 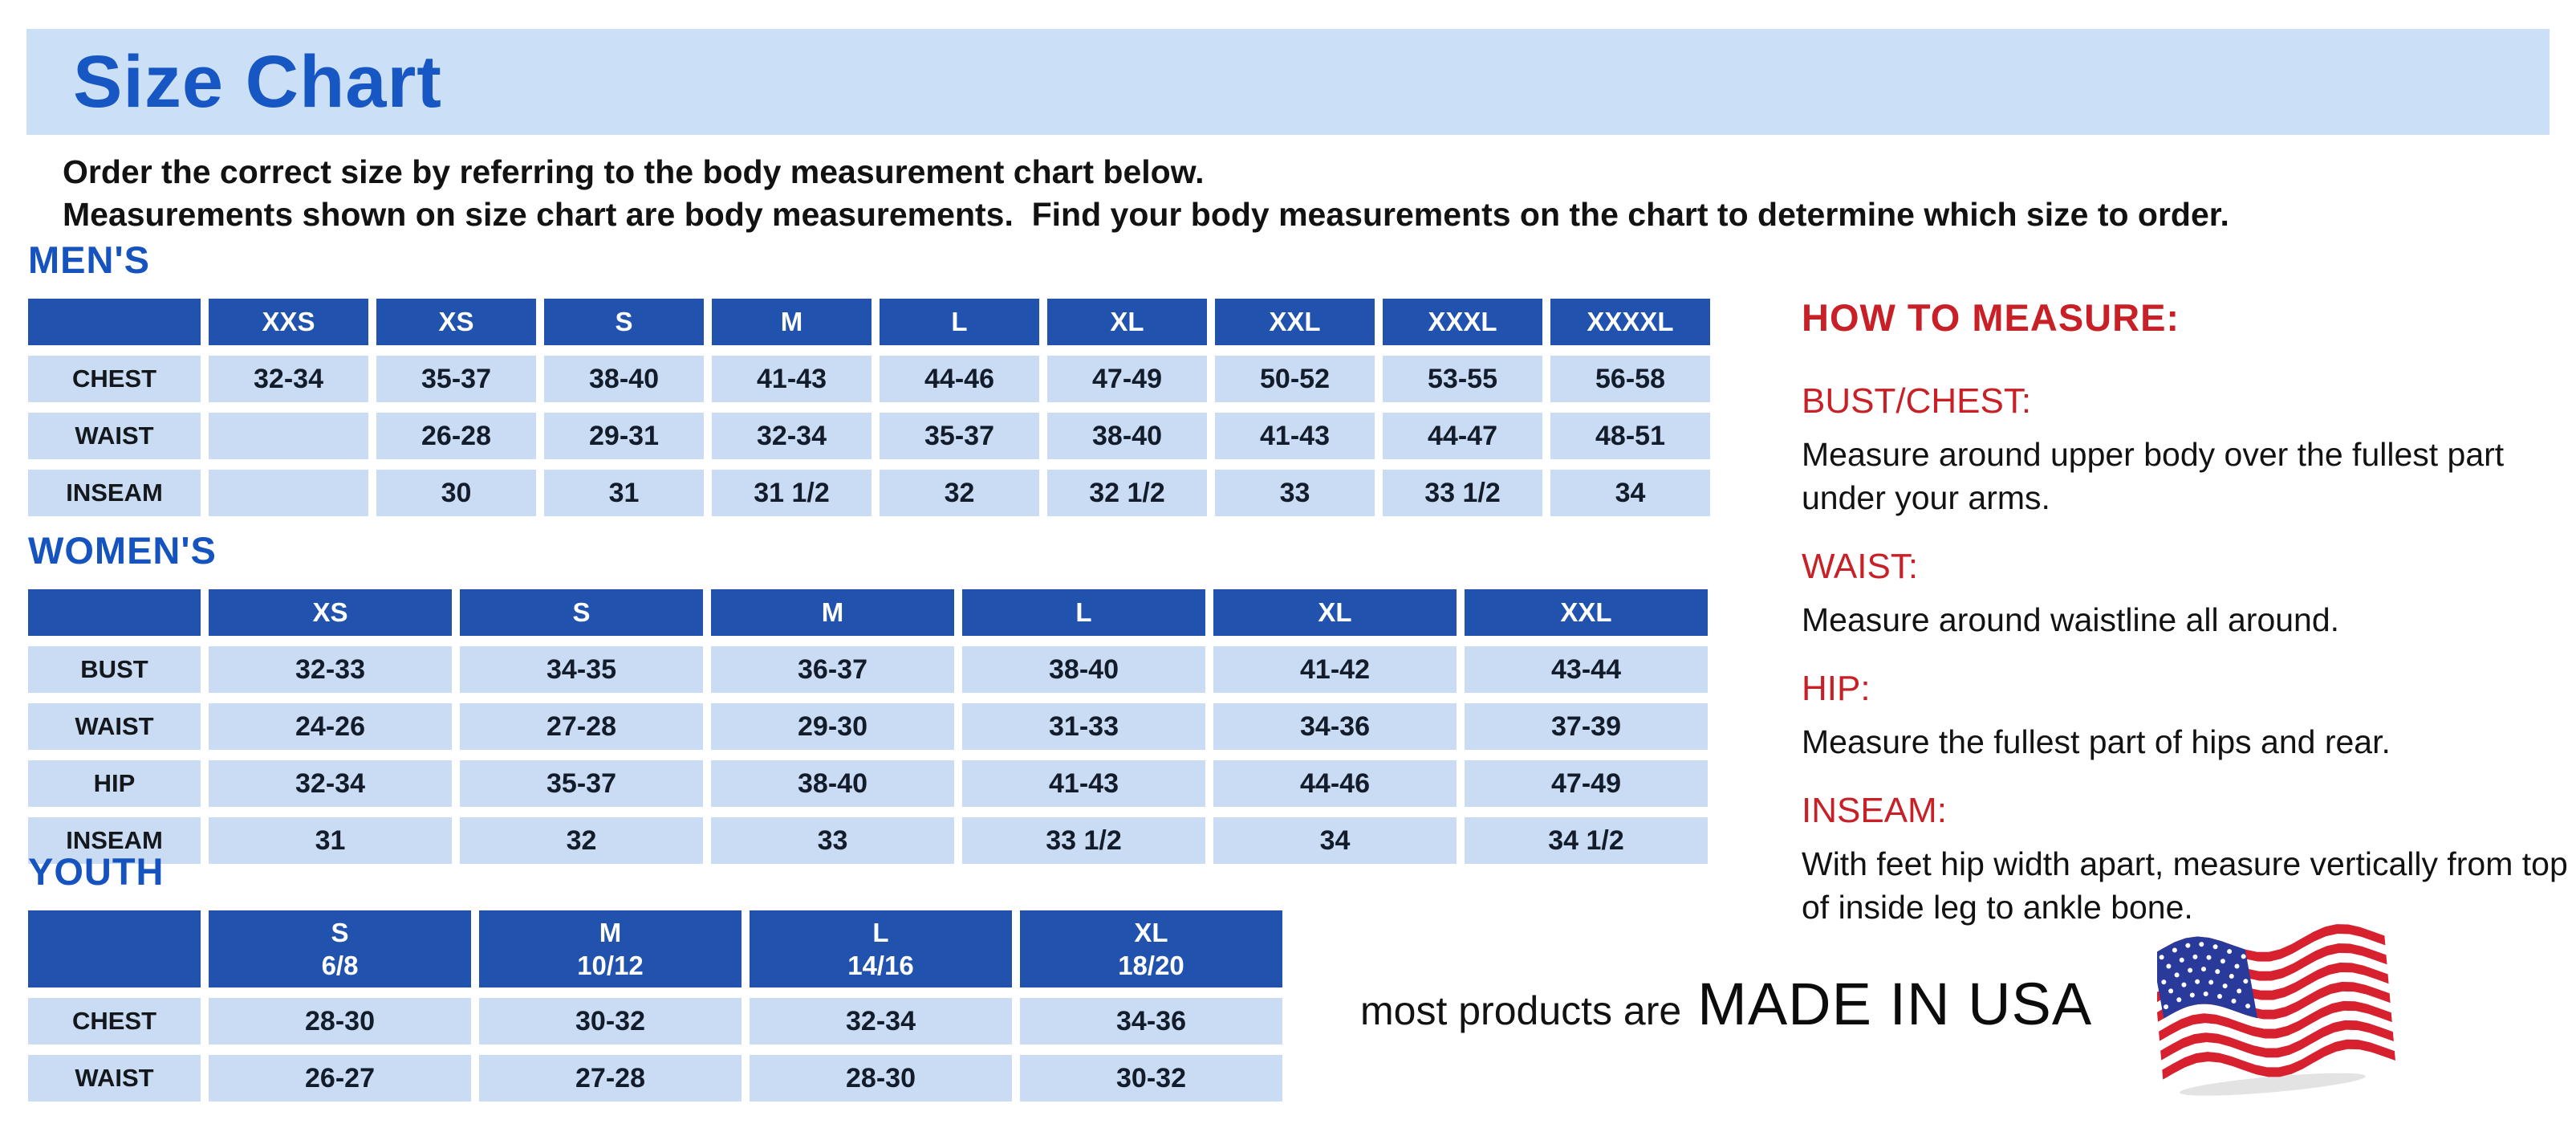 What do you see at coordinates (624, 322) in the screenshot?
I see `mens-size-col-header: S` at bounding box center [624, 322].